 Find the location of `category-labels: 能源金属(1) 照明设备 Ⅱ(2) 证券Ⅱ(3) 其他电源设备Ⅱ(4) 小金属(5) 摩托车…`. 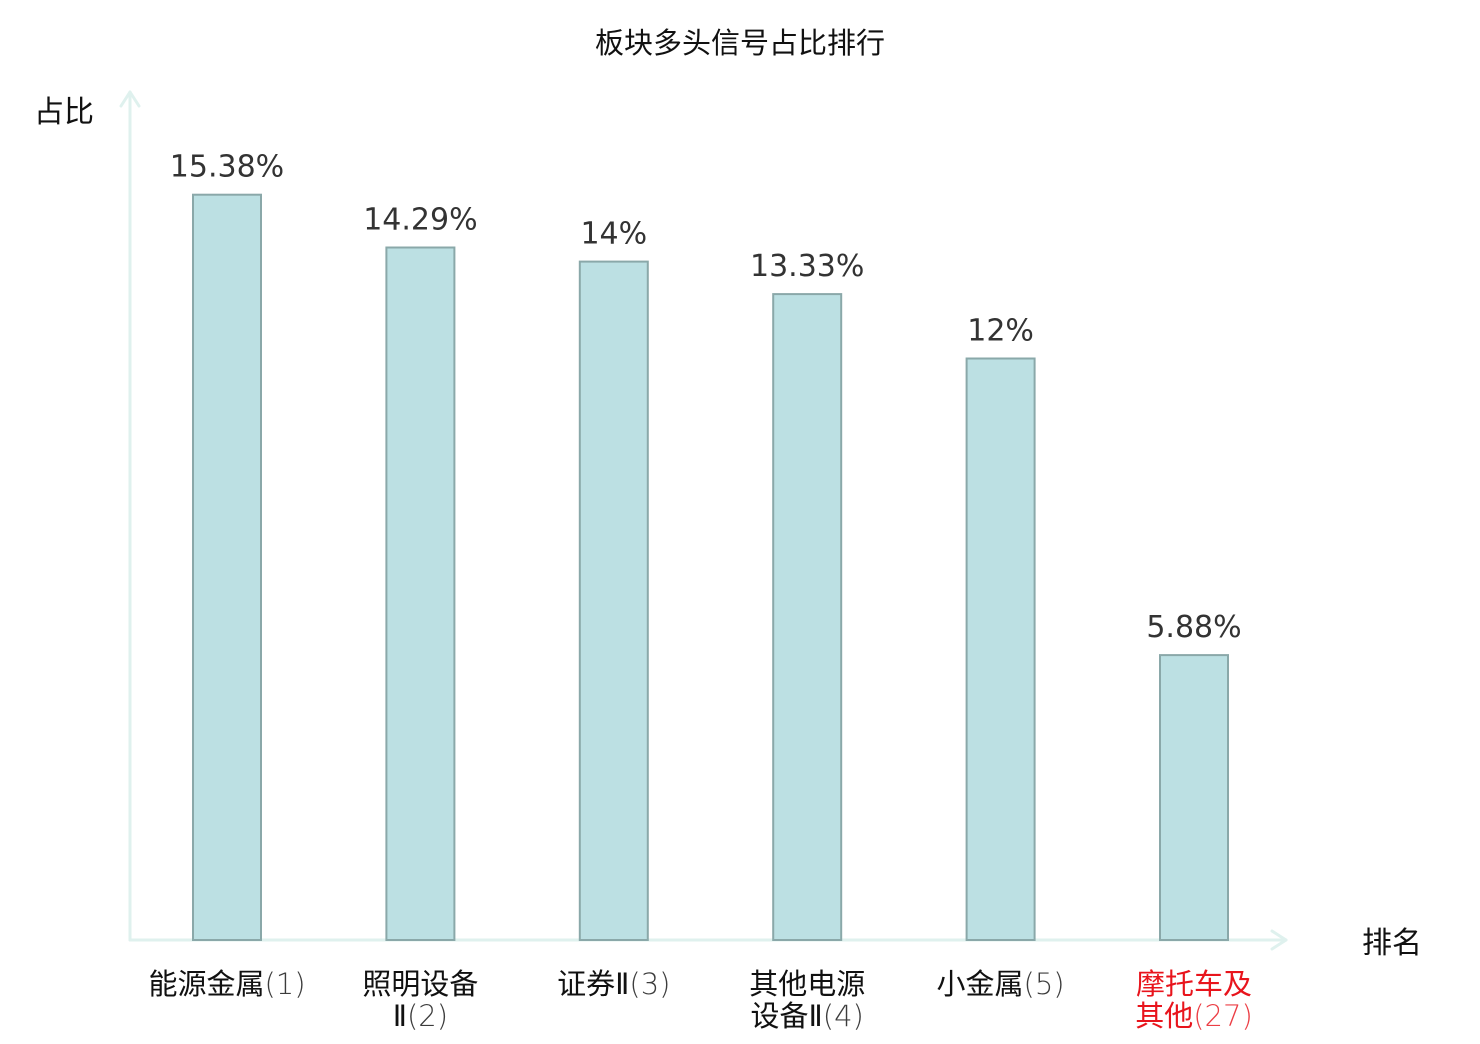

category-labels: 能源金属(1) 照明设备 Ⅱ(2) 证券Ⅱ(3) 其他电源设备Ⅱ(4) 小金属(5) 摩托车… is located at coordinates (700, 1000).